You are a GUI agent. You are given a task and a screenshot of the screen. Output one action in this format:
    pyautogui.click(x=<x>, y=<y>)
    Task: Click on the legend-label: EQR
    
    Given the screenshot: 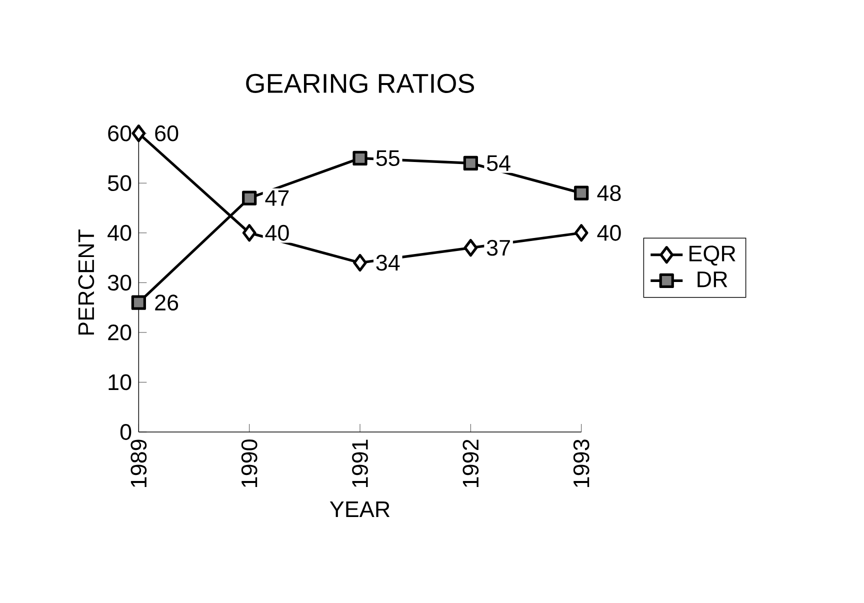 What is the action you would take?
    pyautogui.click(x=713, y=256)
    